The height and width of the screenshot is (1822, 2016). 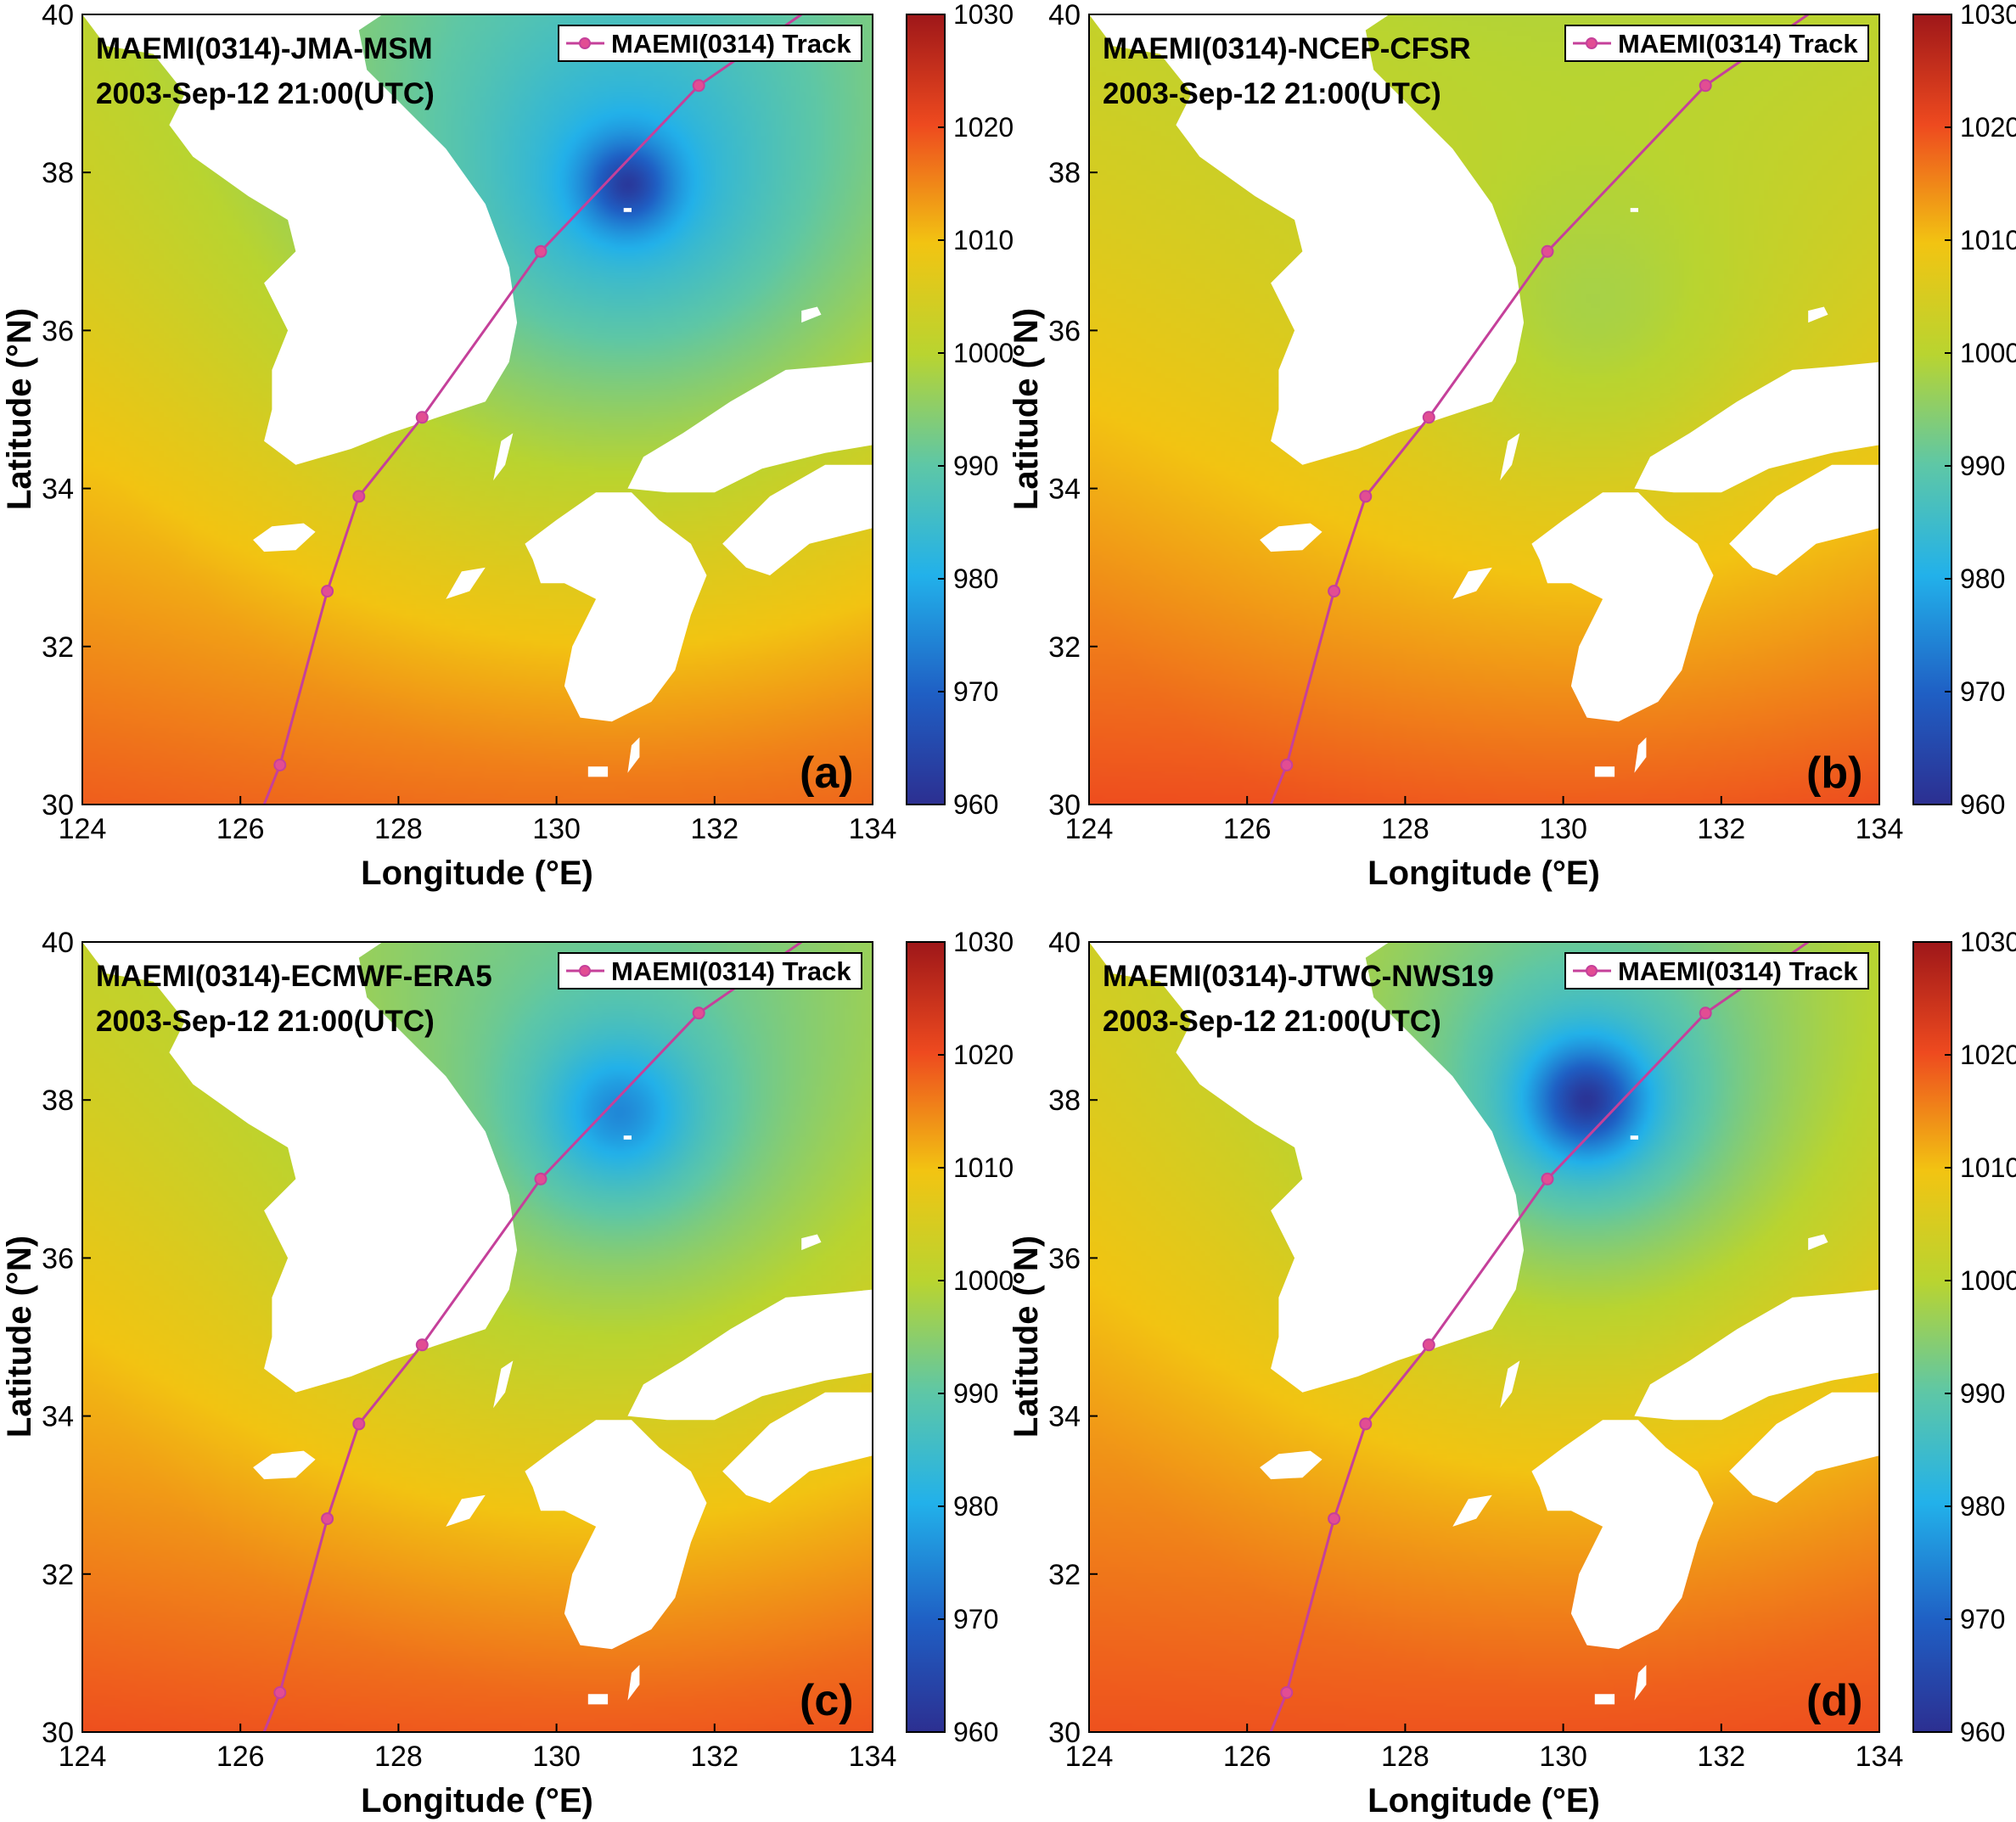 I want to click on colorbar-ticks-c: 960 970 980 990 1000 1010 1020 1030, so click(x=976, y=1337).